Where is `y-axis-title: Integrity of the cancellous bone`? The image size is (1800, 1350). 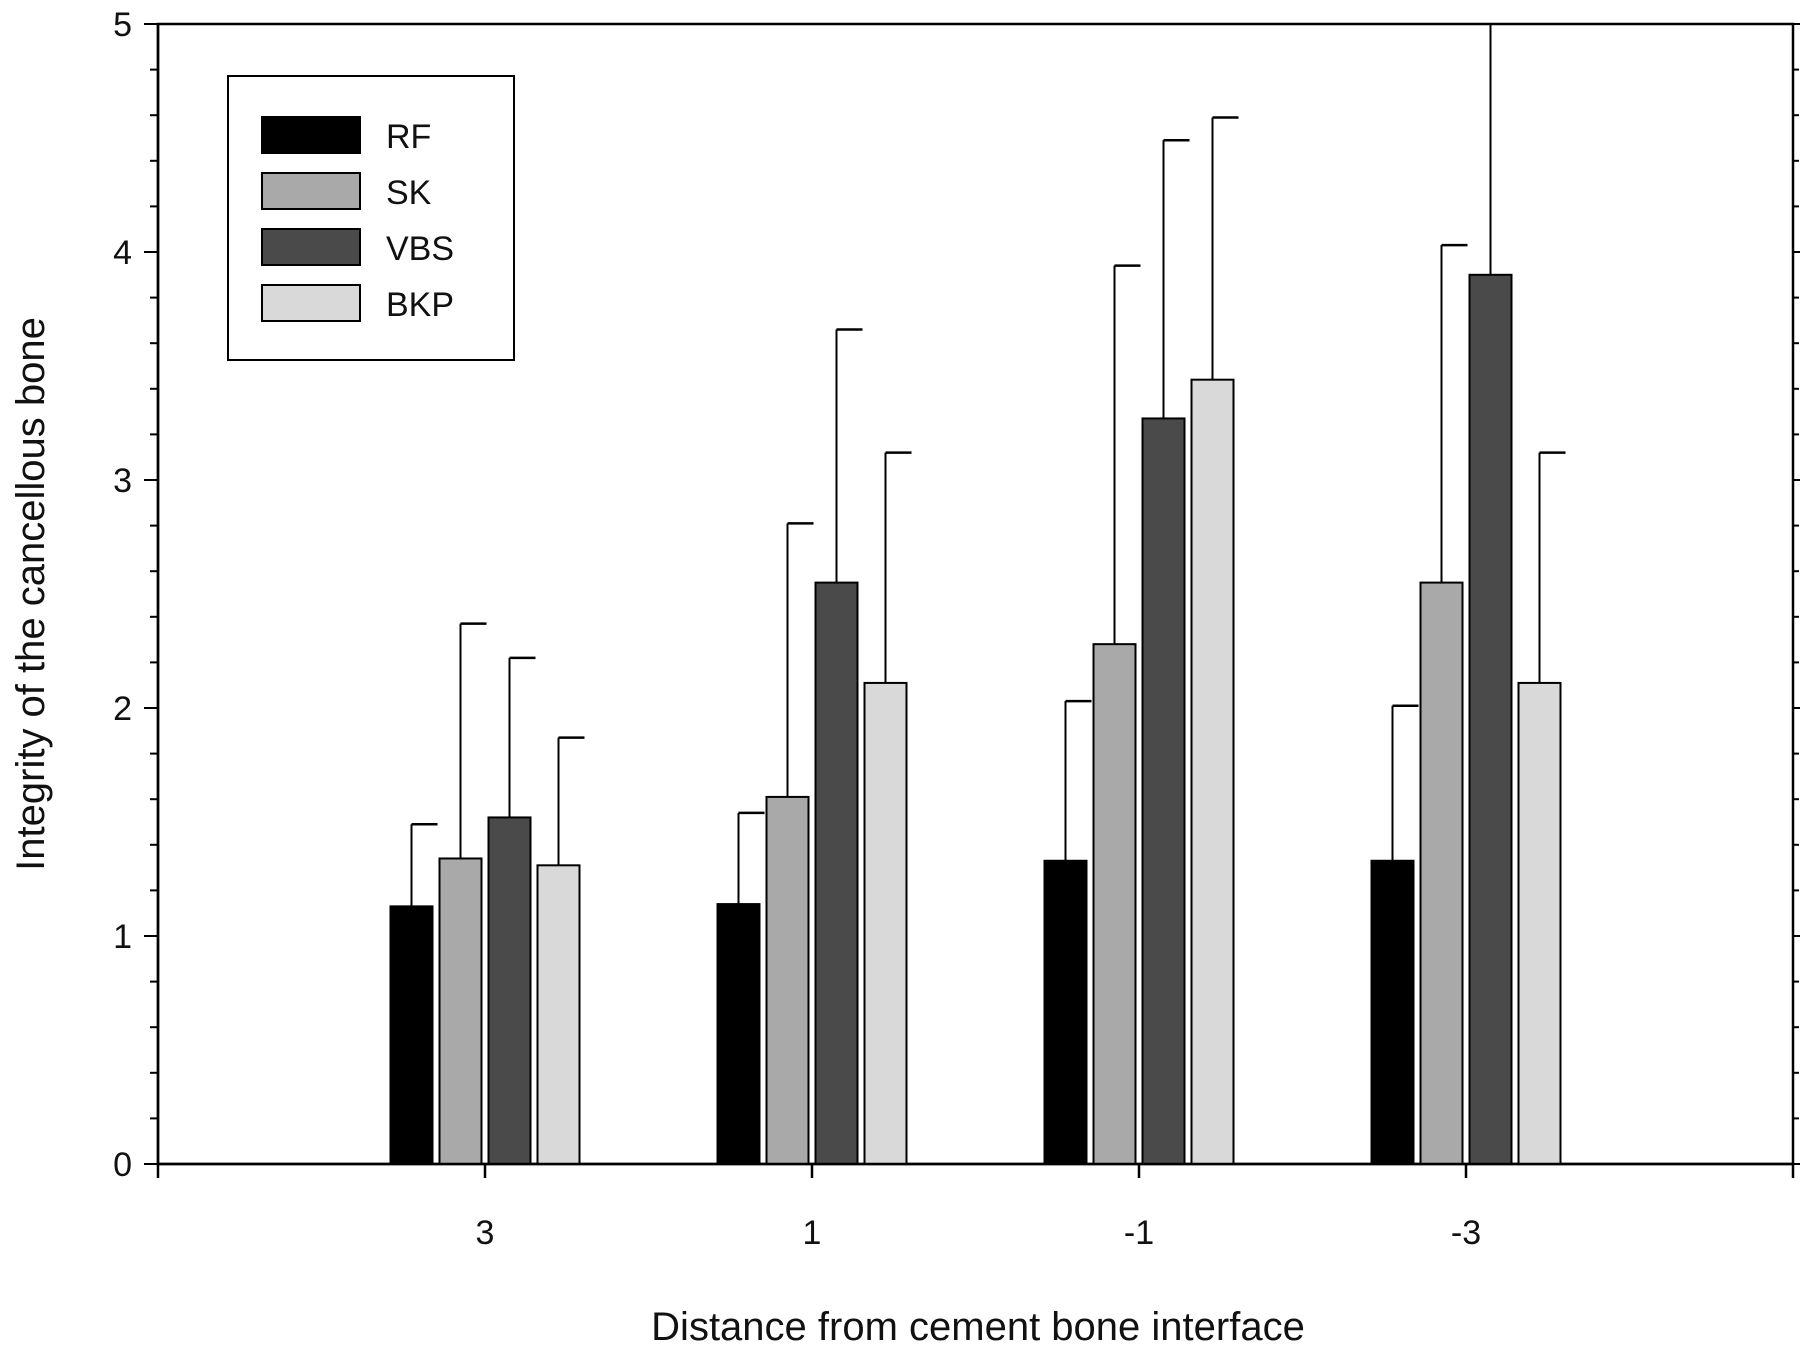
y-axis-title: Integrity of the cancellous bone is located at coordinates (31, 594).